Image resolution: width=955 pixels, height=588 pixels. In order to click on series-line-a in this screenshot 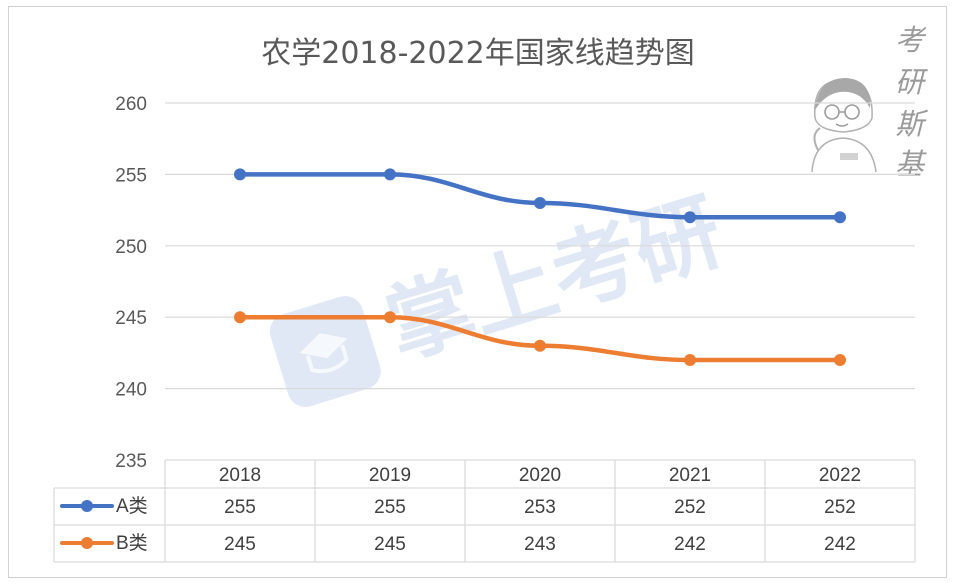, I will do `click(540, 196)`.